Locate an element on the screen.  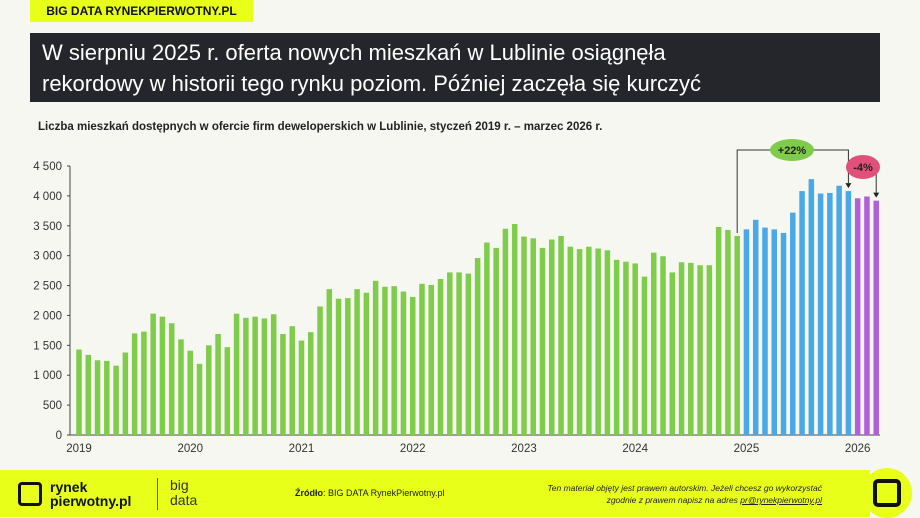
x-tick-label: 2020 is located at coordinates (190, 449).